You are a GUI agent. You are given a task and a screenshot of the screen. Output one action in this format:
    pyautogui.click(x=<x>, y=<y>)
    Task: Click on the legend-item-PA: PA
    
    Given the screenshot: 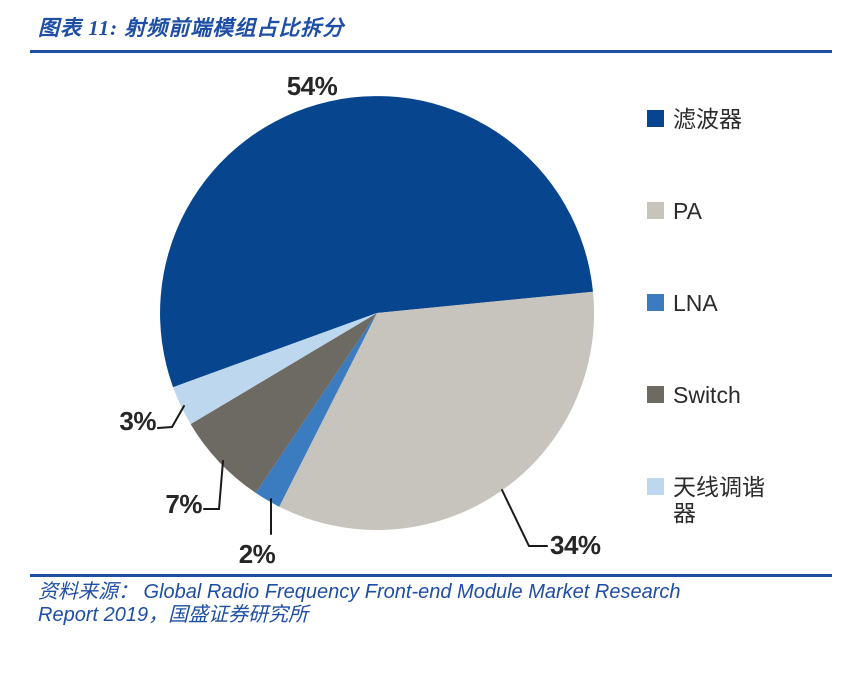 What is the action you would take?
    pyautogui.click(x=712, y=211)
    